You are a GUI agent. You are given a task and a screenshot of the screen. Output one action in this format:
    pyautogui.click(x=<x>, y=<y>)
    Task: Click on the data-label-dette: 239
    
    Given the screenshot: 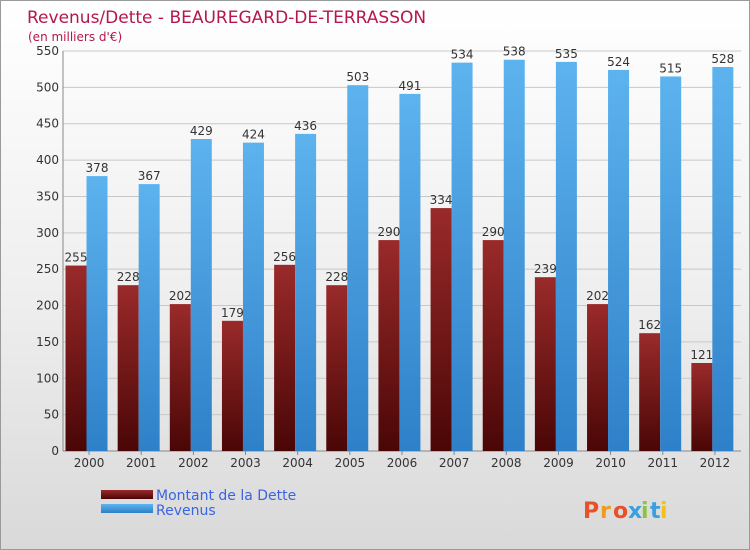 What is the action you would take?
    pyautogui.click(x=545, y=269)
    